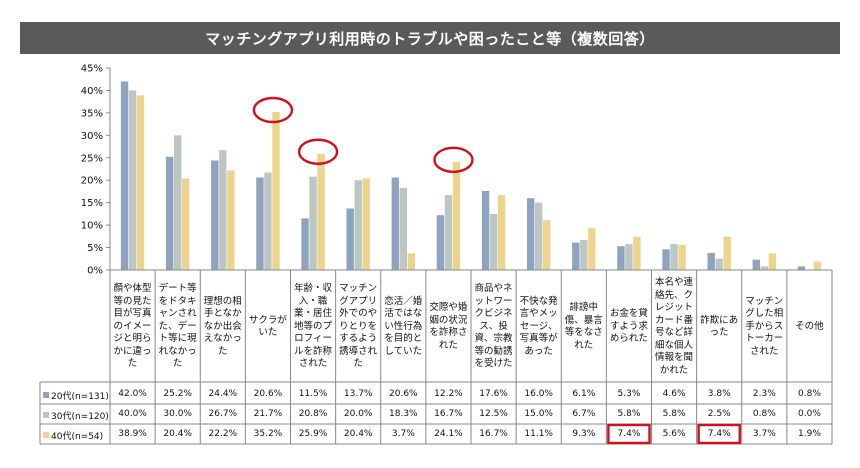 This screenshot has width=860, height=468. What do you see at coordinates (358, 326) in the screenshot?
I see `x-tick-label: マッチングアプリ外でのやりとりをするよう誘導された` at bounding box center [358, 326].